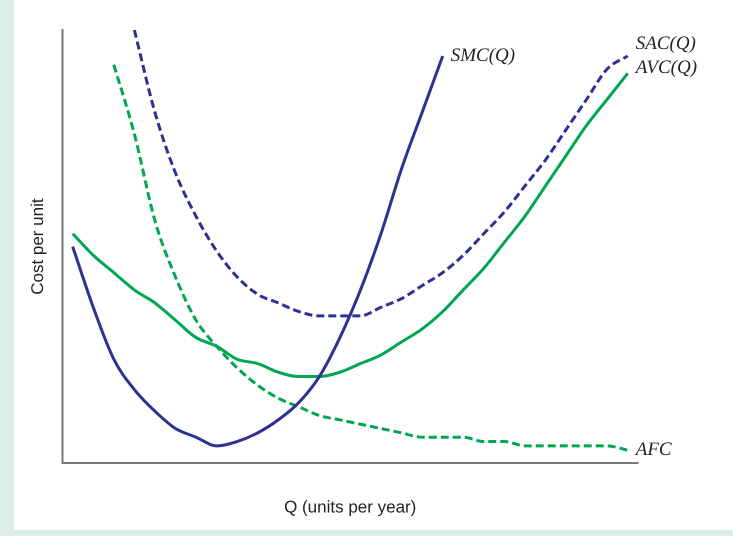 This screenshot has width=733, height=536. Describe the element at coordinates (350, 506) in the screenshot. I see `x-axis-title: Q (units per year)` at that location.